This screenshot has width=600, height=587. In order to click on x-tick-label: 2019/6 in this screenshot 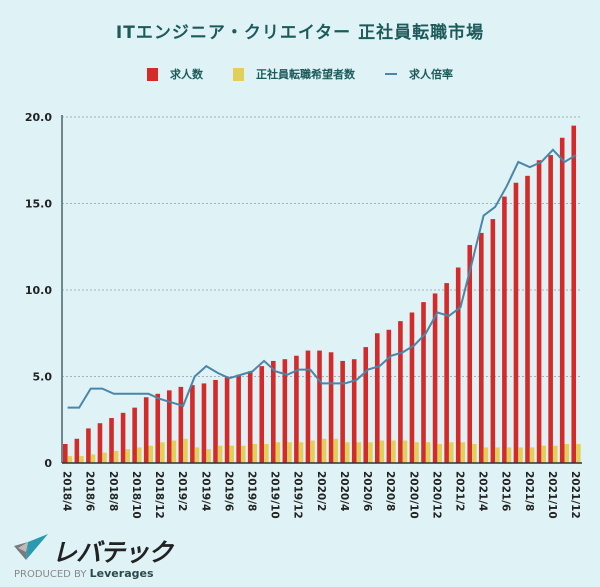, I will do `click(228, 491)`.